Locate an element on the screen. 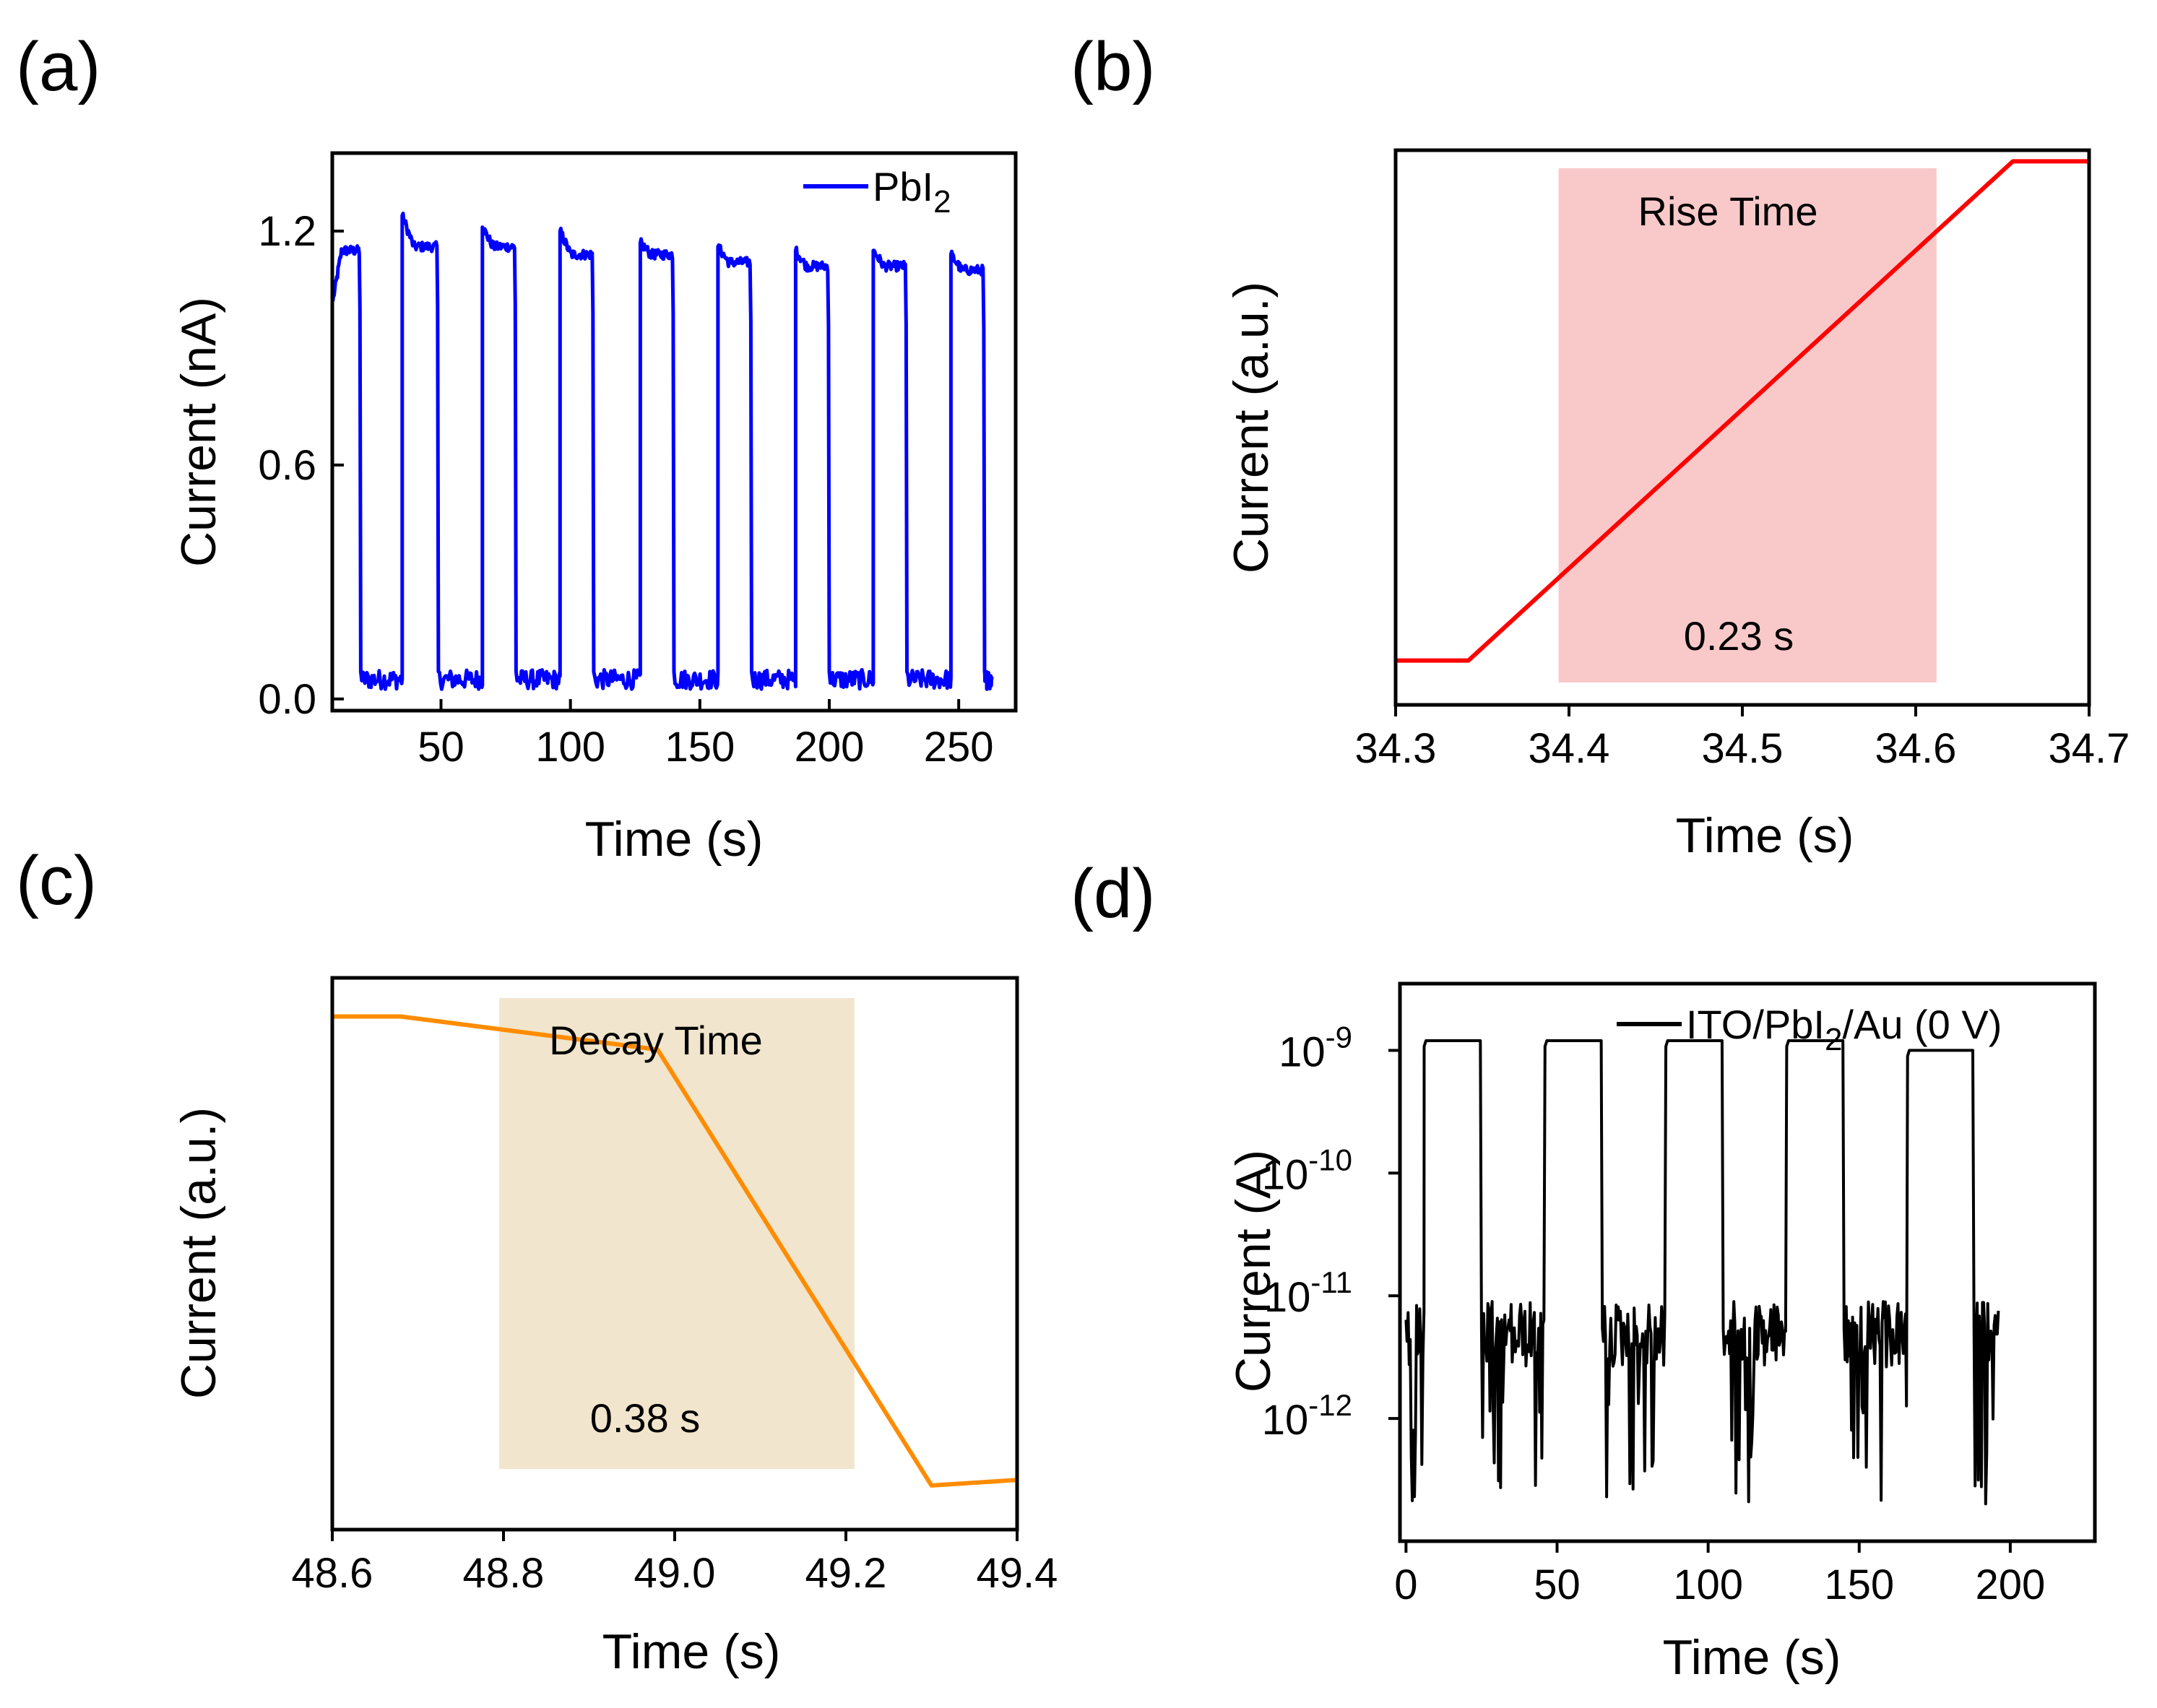  panel-a-xtick-label: 100 is located at coordinates (570, 747).